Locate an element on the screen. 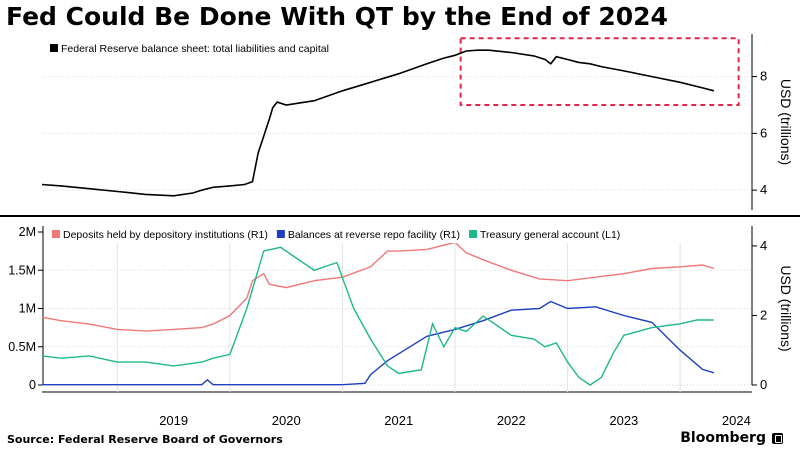 This screenshot has height=450, width=800. bloomberg-logo-icon is located at coordinates (777, 438).